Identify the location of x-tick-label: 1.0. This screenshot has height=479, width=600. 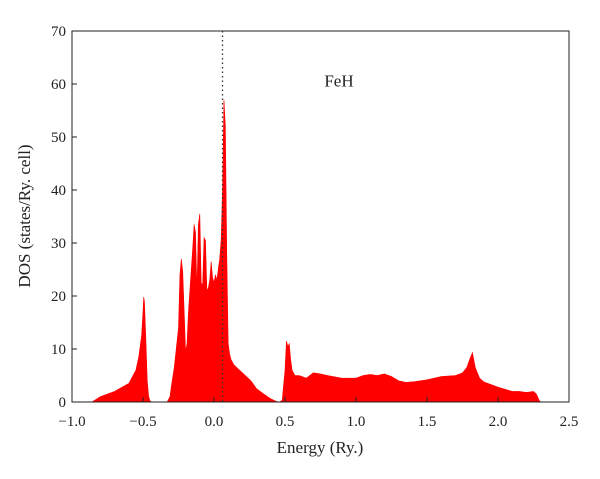
(356, 422).